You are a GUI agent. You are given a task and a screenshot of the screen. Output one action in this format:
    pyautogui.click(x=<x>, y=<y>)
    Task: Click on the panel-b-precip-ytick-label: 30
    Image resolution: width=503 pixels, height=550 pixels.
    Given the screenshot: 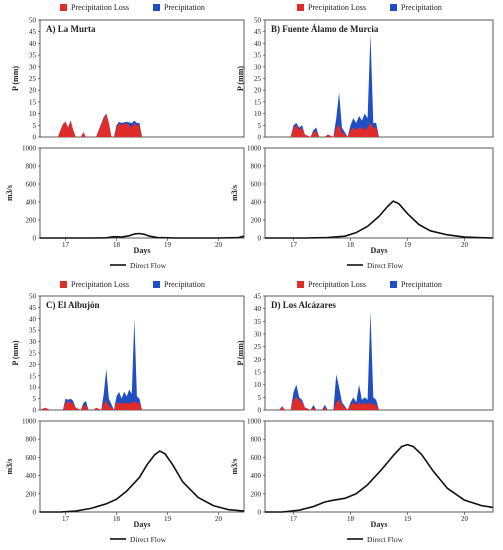 What is the action you would take?
    pyautogui.click(x=258, y=67)
    